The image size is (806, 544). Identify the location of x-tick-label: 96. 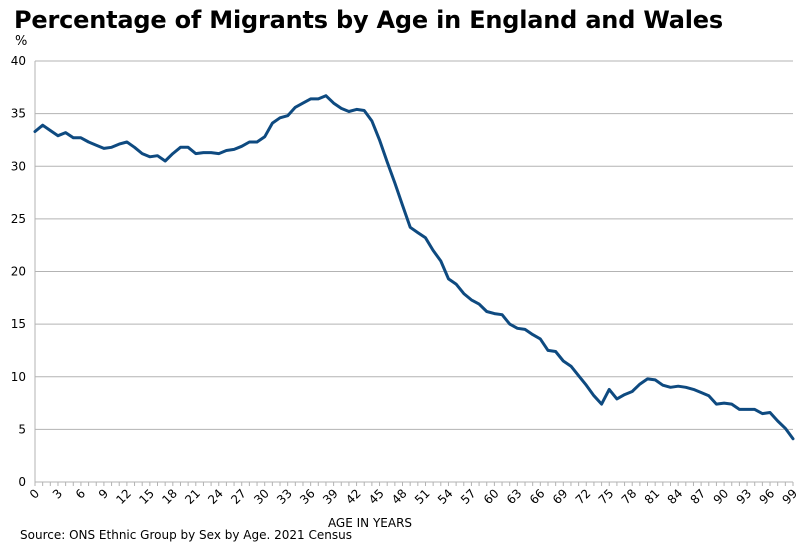
(767, 496).